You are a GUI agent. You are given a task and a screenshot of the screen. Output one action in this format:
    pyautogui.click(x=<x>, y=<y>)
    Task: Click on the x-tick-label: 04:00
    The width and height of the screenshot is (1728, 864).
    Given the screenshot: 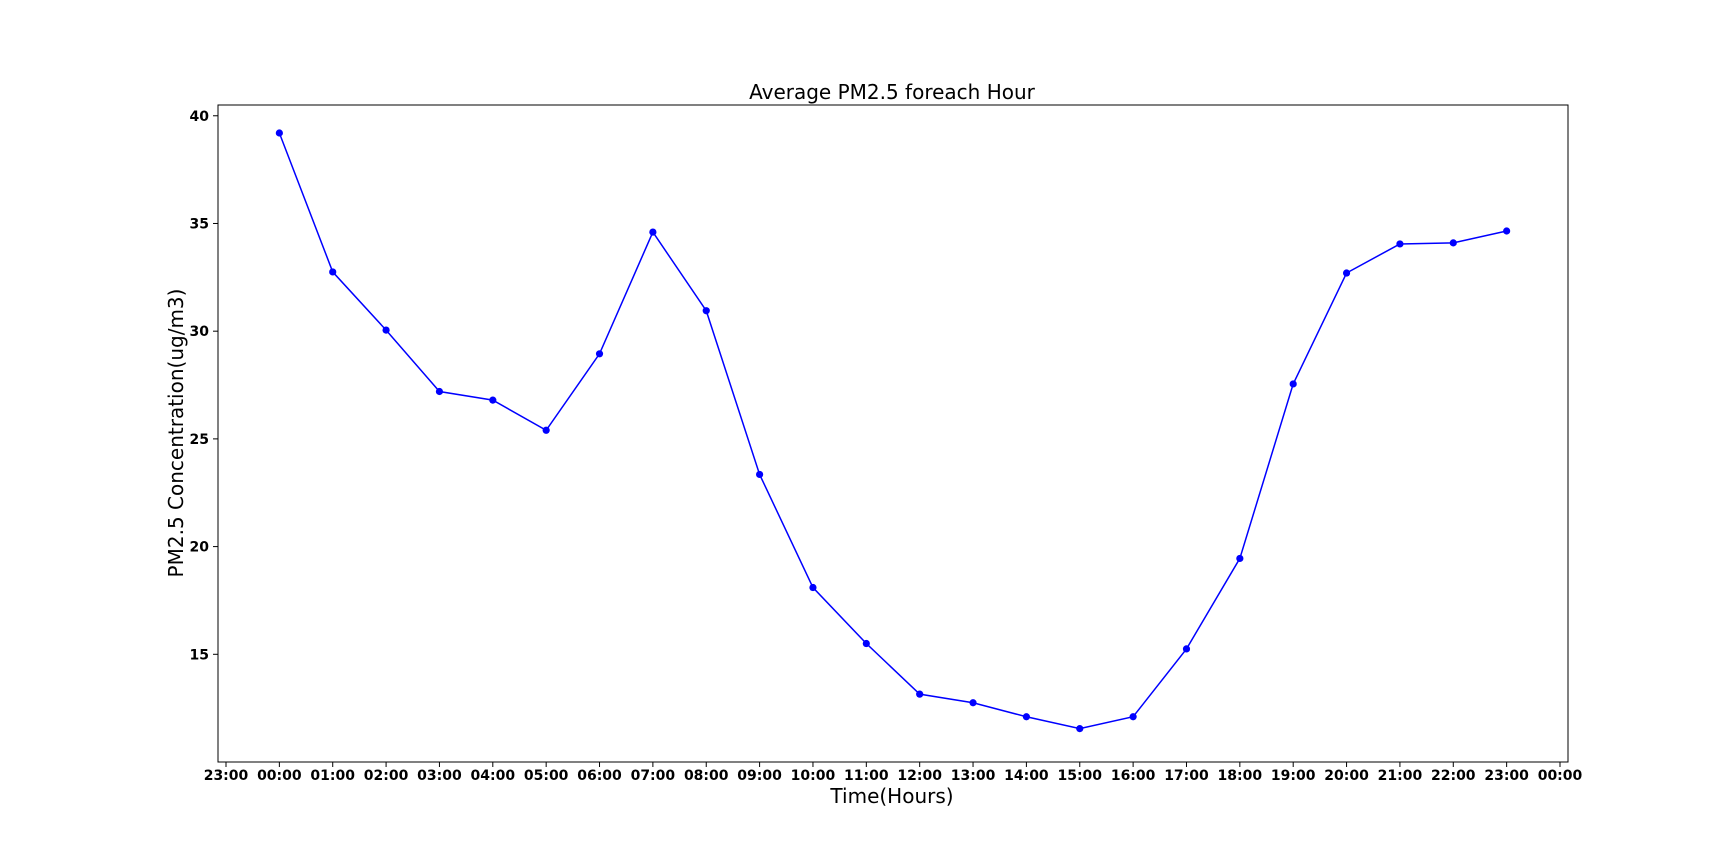 What is the action you would take?
    pyautogui.click(x=493, y=776)
    